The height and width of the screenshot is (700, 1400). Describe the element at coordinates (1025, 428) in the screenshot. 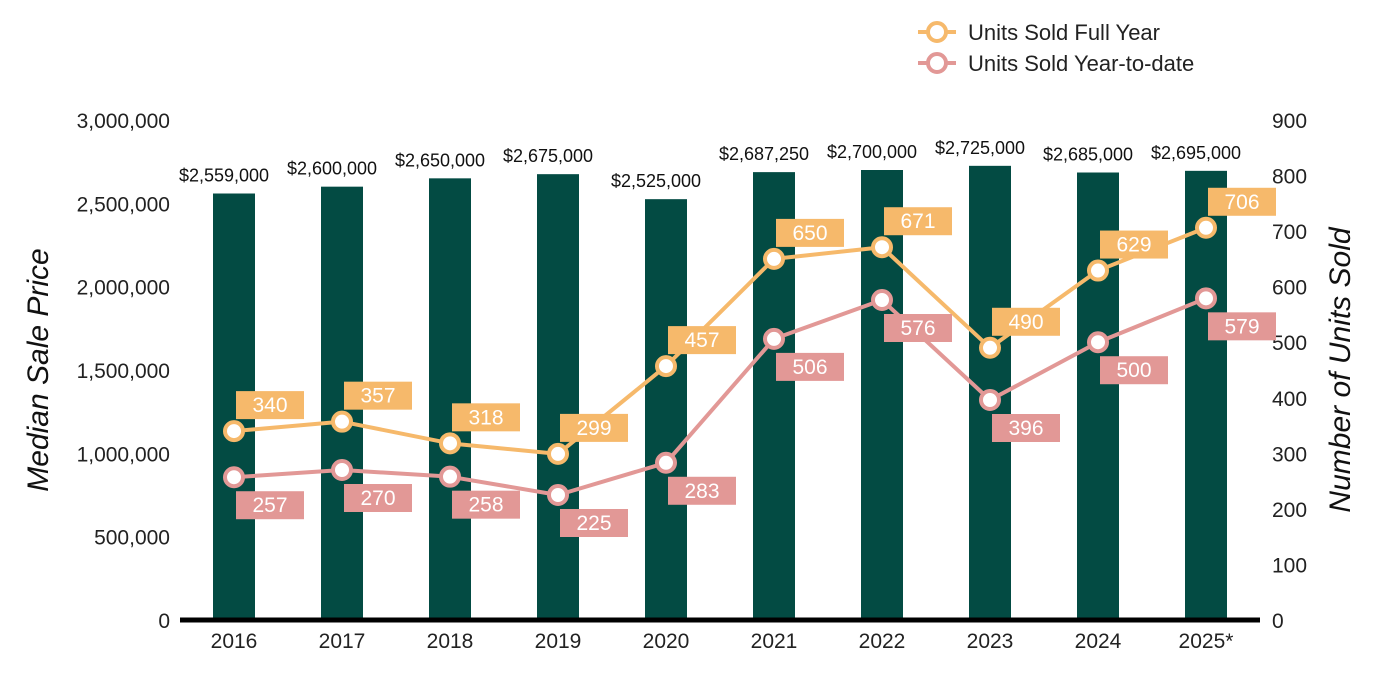

I see `data-label: 396` at that location.